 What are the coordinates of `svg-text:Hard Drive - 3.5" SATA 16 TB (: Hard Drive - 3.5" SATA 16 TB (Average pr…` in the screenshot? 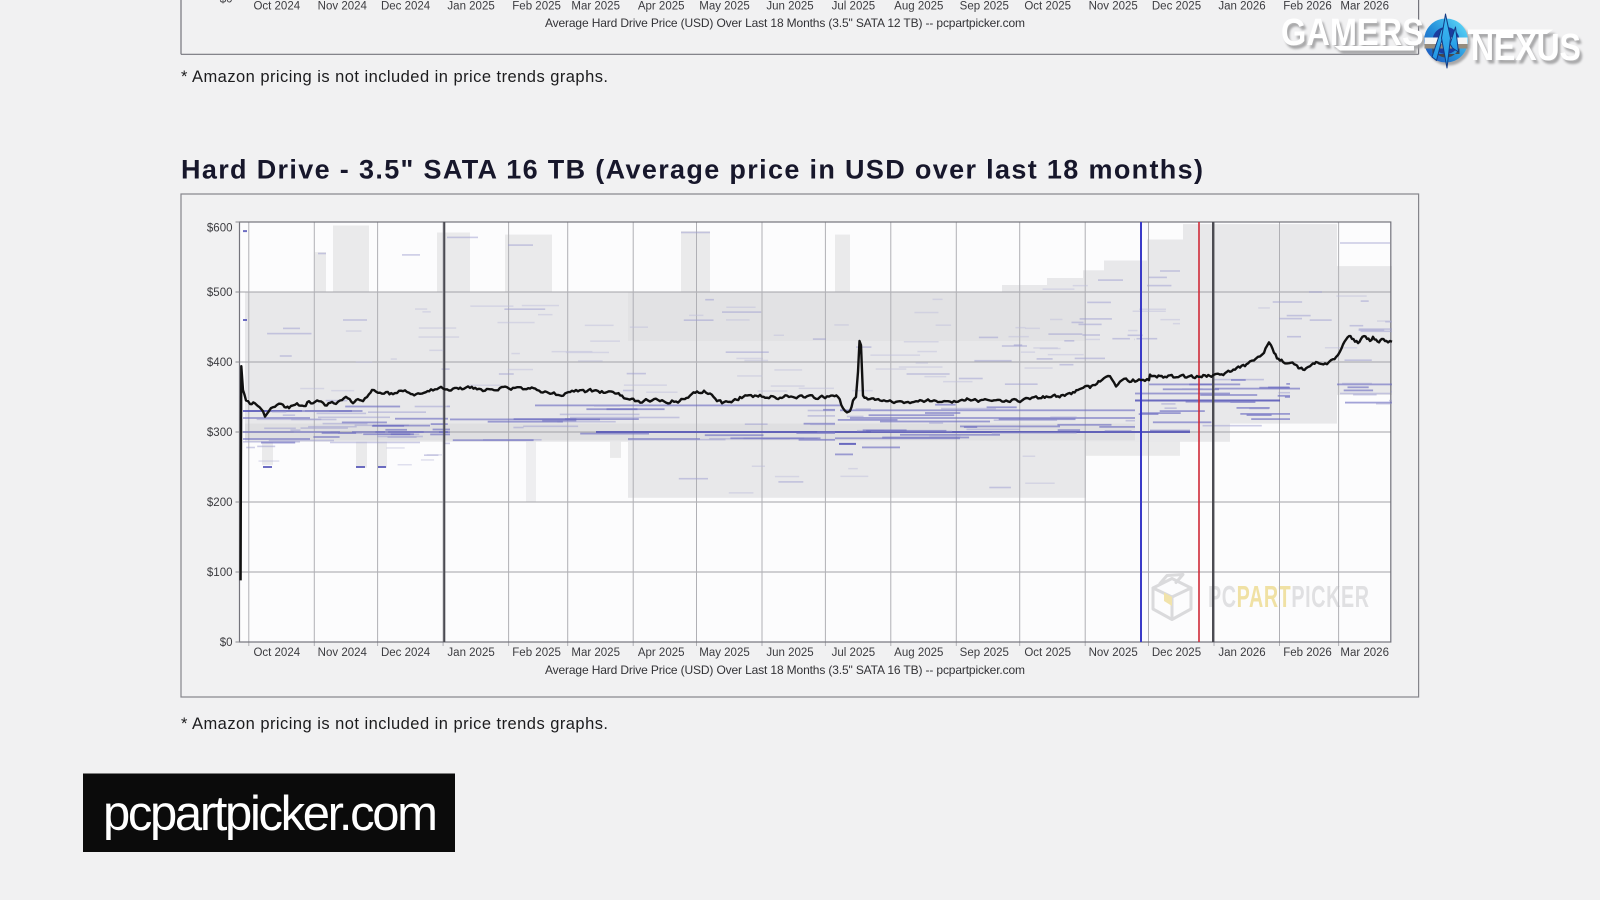 It's located at (692, 170).